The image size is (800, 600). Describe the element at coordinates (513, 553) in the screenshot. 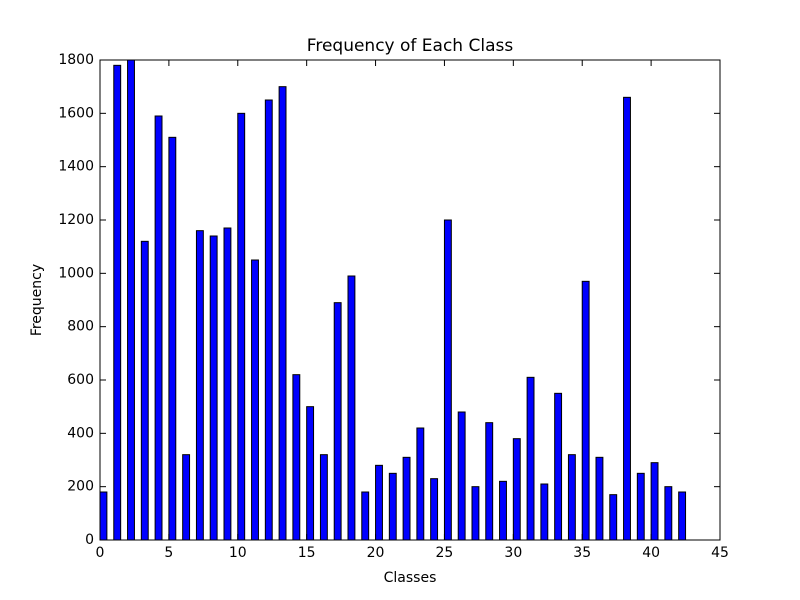

I see `x-tick-label: 30` at that location.